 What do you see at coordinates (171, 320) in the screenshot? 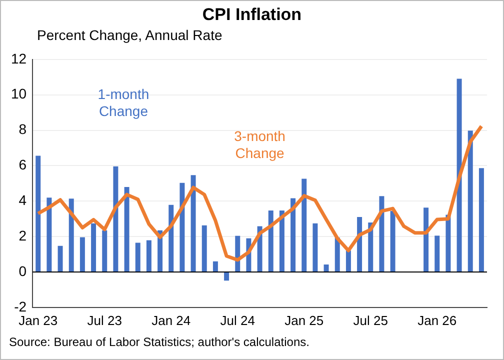
I see `x-tick-label: Jan 24` at bounding box center [171, 320].